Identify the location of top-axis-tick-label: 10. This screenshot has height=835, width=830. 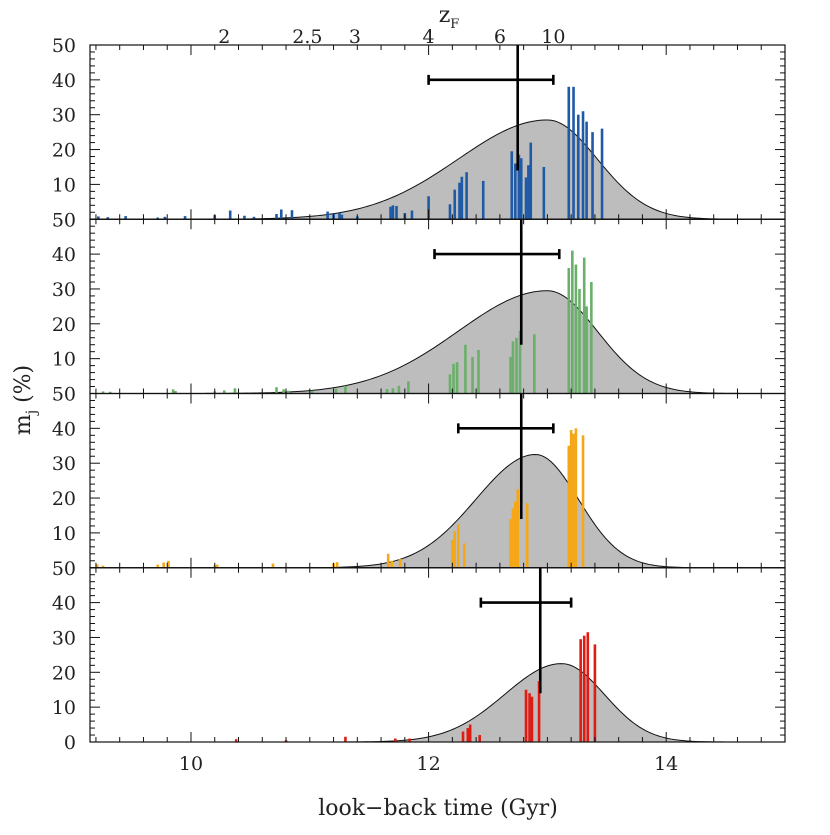
(553, 37).